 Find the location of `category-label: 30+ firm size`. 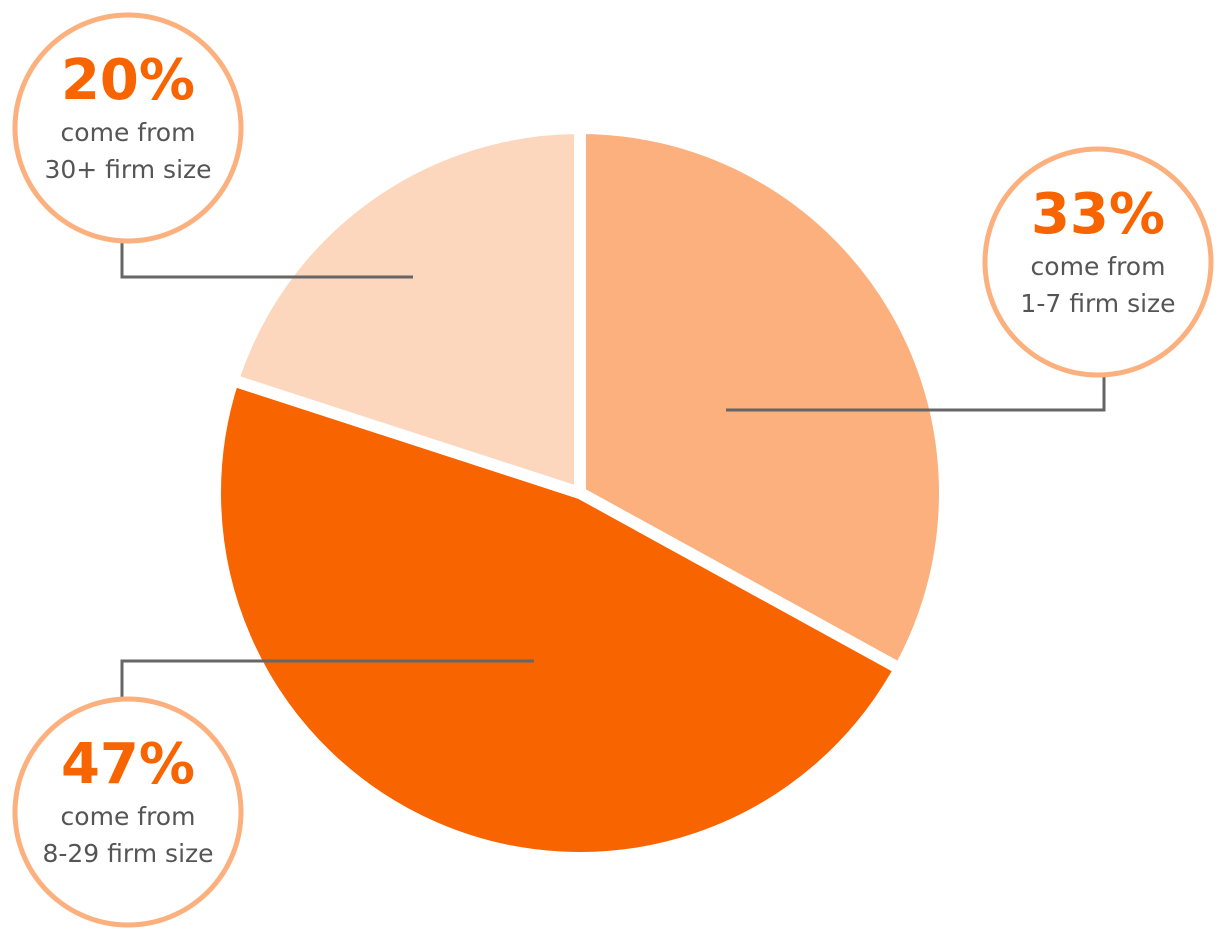

category-label: 30+ firm size is located at coordinates (127, 169).